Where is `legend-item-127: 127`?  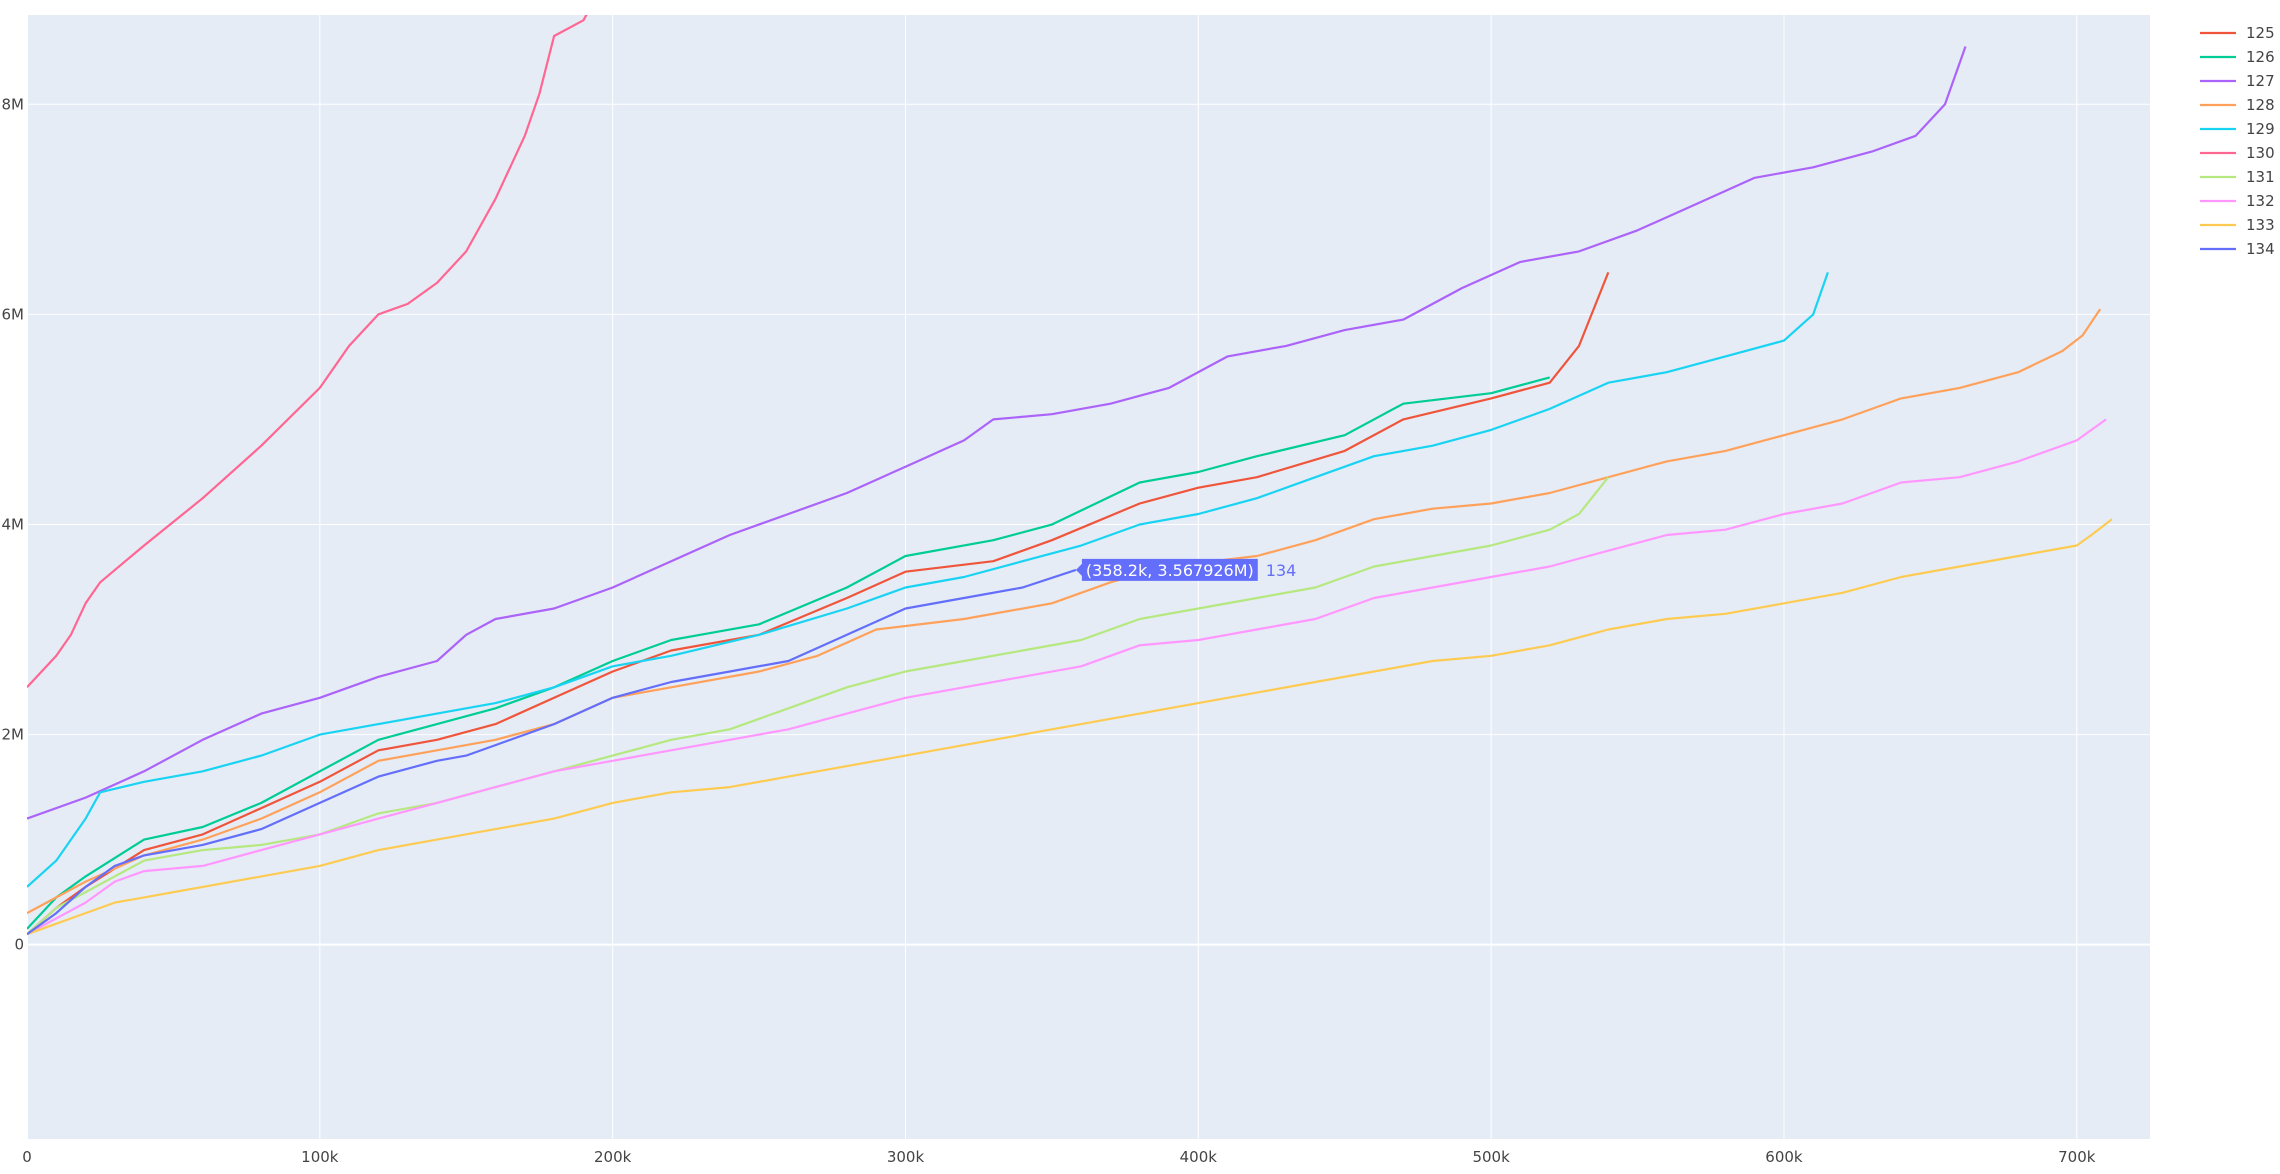
legend-item-127: 127 is located at coordinates (2237, 81).